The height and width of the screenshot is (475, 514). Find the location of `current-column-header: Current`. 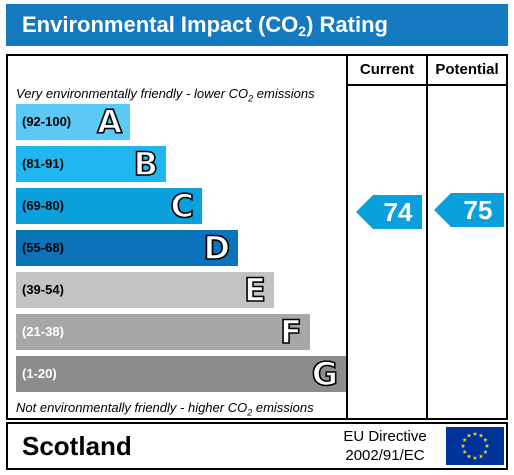

current-column-header: Current is located at coordinates (387, 69).